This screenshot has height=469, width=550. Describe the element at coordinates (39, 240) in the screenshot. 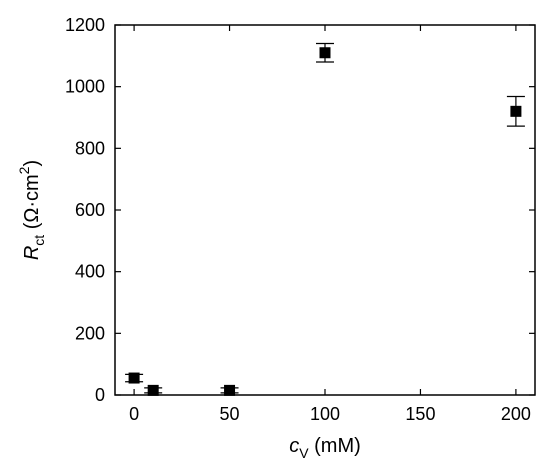

I see `y-axis-sub: ct` at that location.